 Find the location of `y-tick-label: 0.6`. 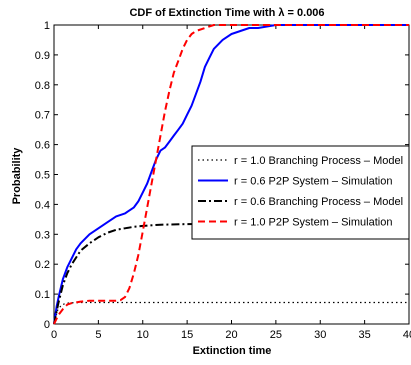

y-tick-label: 0.6 is located at coordinates (42, 146).